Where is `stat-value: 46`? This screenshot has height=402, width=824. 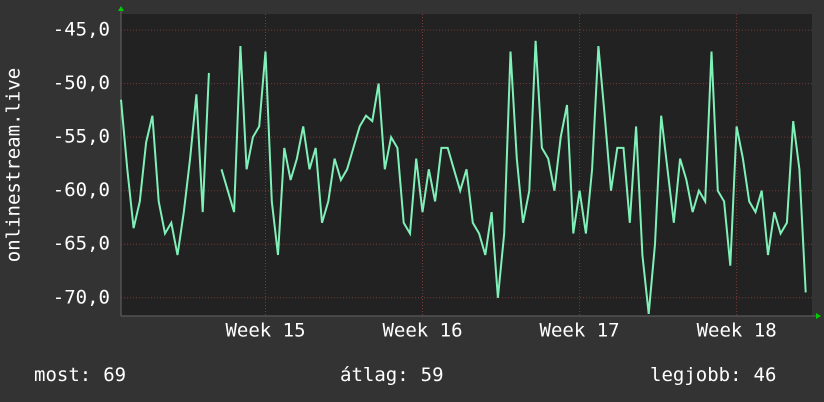 stat-value: 46 is located at coordinates (765, 375).